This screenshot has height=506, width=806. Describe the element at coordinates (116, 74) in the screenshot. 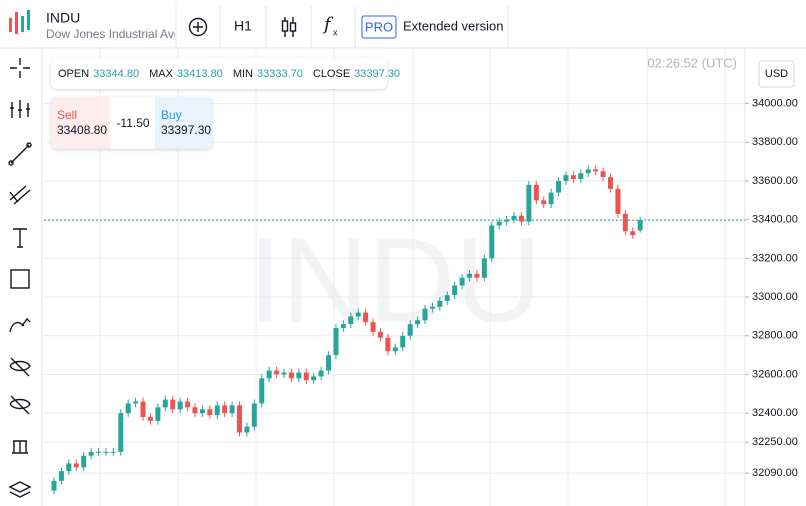

I see `ohlc-value: 33344.80` at that location.